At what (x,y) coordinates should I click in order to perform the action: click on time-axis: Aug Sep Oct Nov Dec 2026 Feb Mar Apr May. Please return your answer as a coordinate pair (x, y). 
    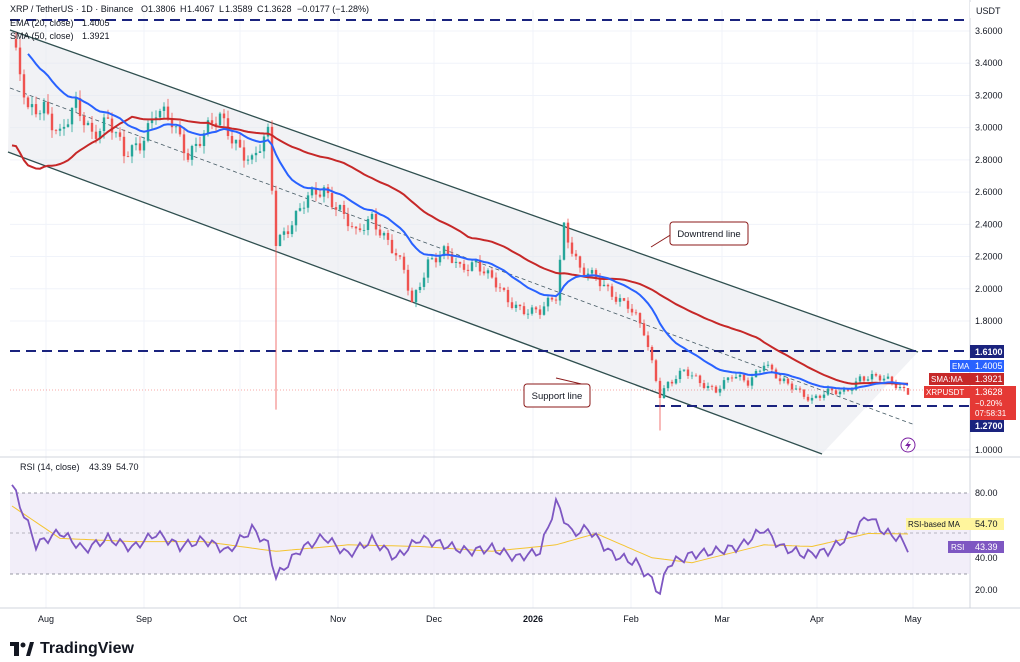
    Looking at the image, I should click on (480, 619).